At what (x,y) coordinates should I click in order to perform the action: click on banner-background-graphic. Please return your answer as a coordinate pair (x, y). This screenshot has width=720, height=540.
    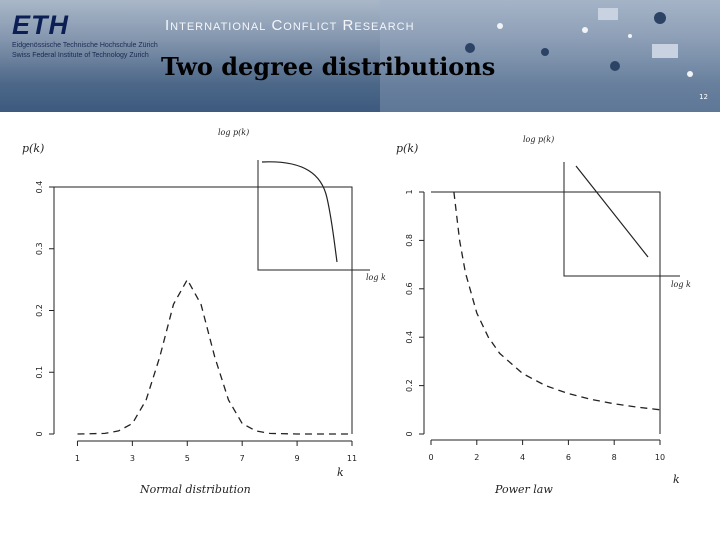
    Looking at the image, I should click on (550, 56).